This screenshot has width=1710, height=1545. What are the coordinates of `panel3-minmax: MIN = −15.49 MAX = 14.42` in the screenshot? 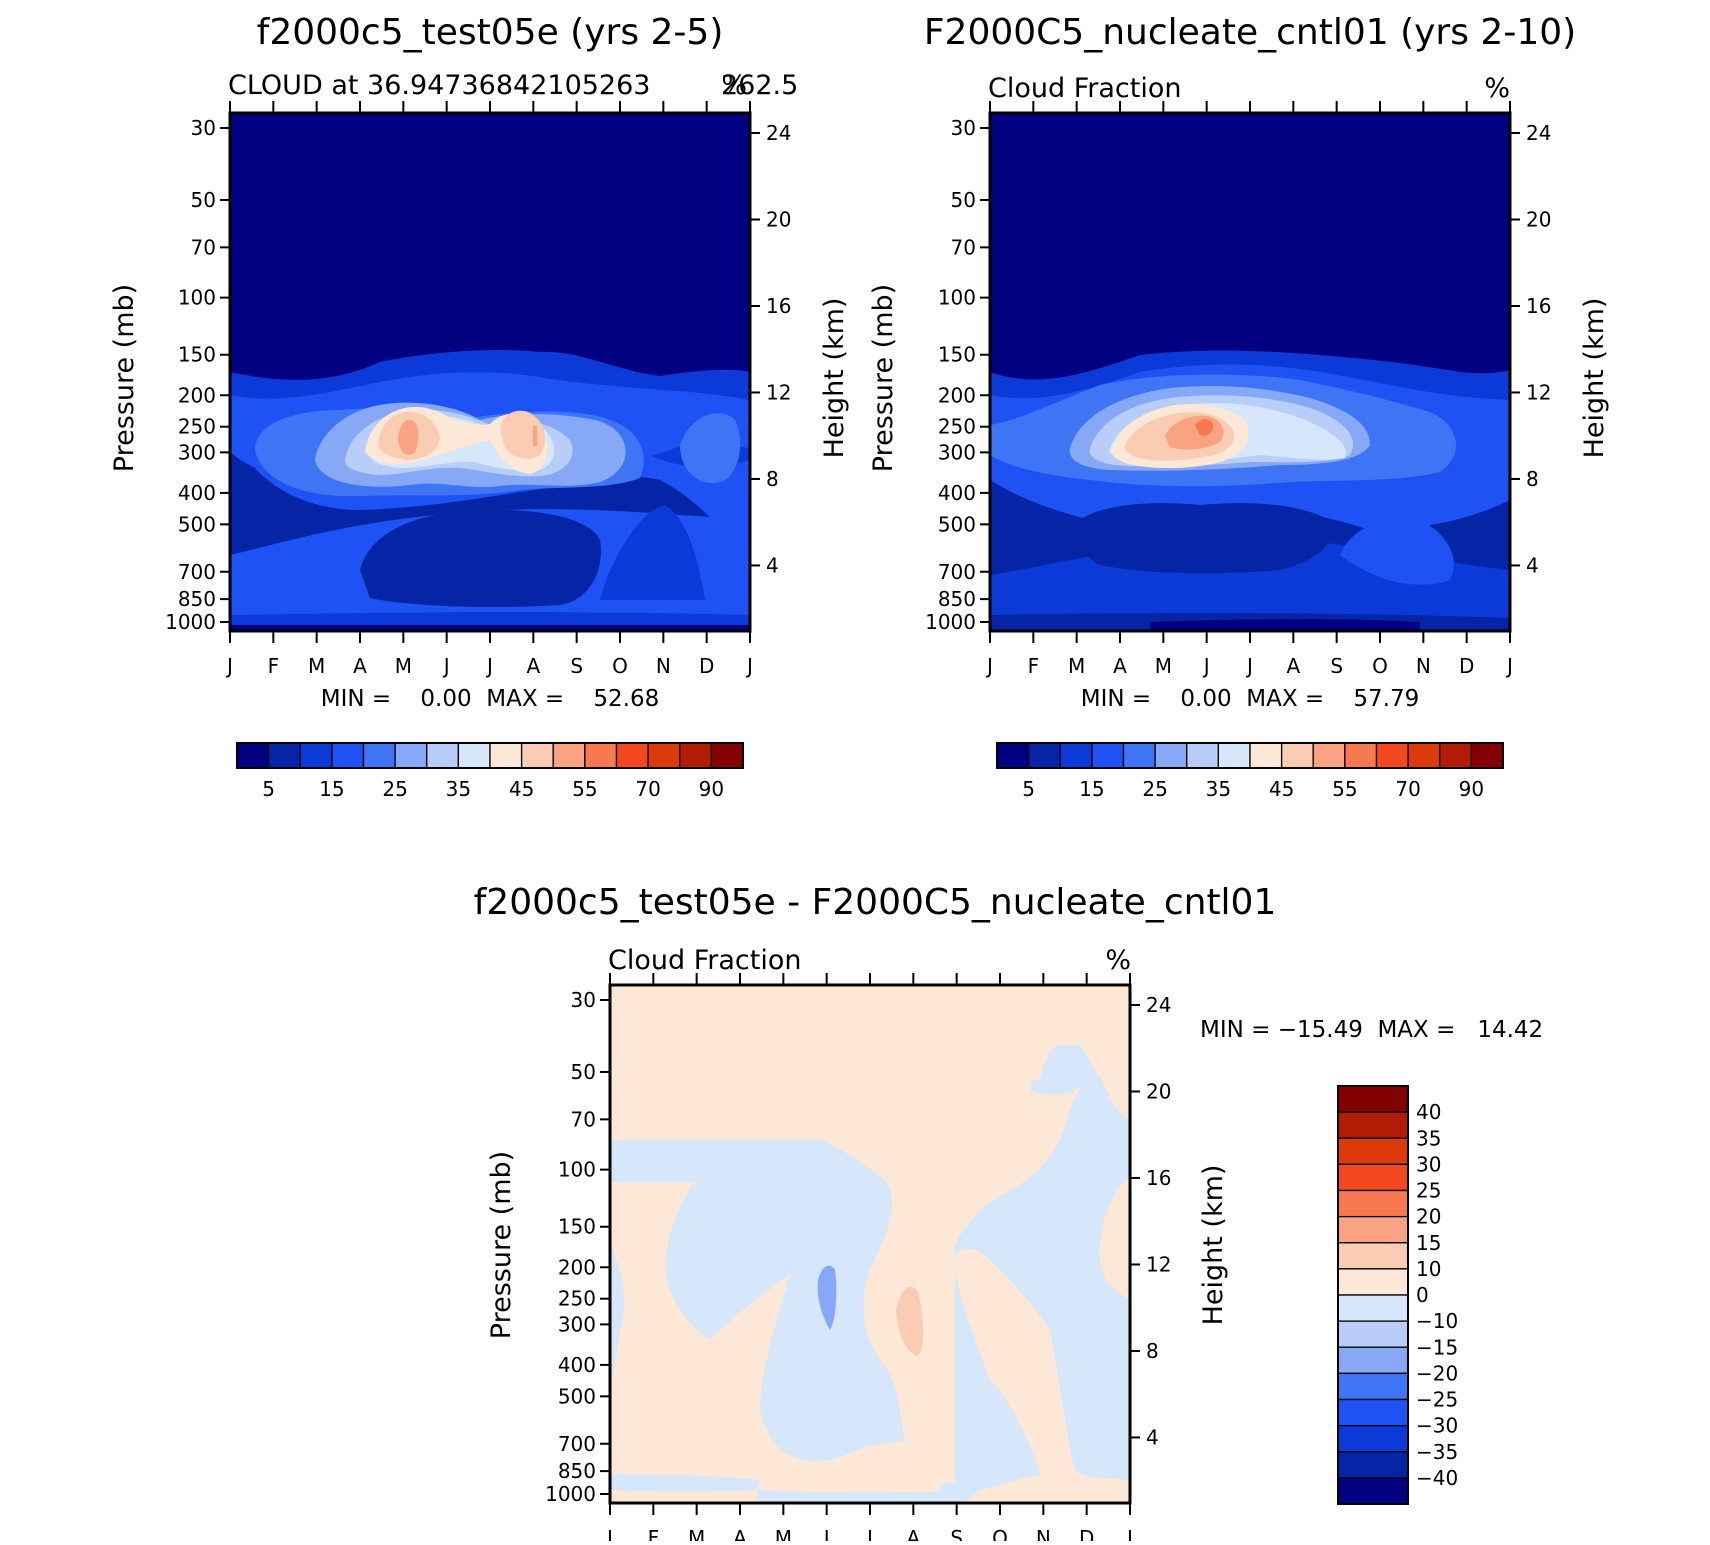 It's located at (1371, 1030).